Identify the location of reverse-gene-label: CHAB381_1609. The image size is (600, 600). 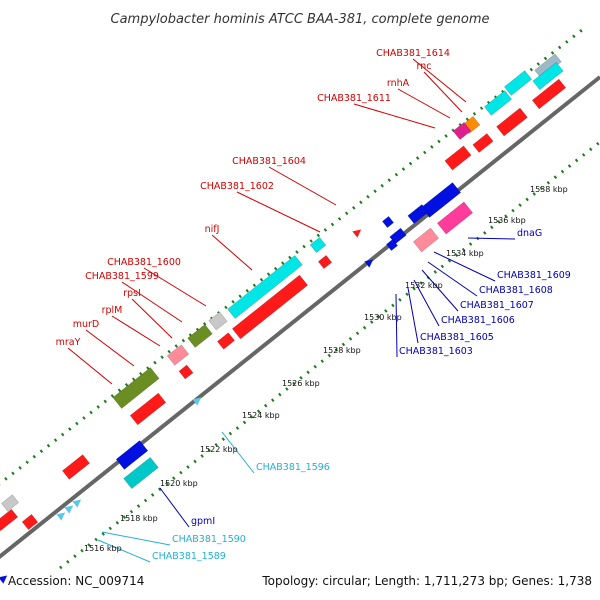
(534, 275).